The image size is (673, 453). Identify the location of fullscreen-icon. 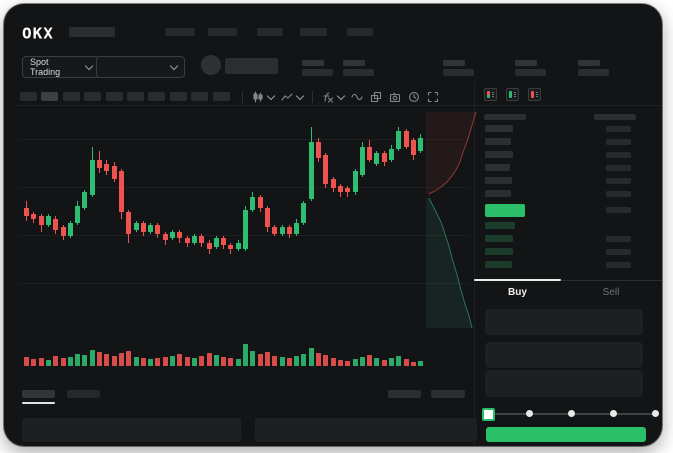
(433, 97).